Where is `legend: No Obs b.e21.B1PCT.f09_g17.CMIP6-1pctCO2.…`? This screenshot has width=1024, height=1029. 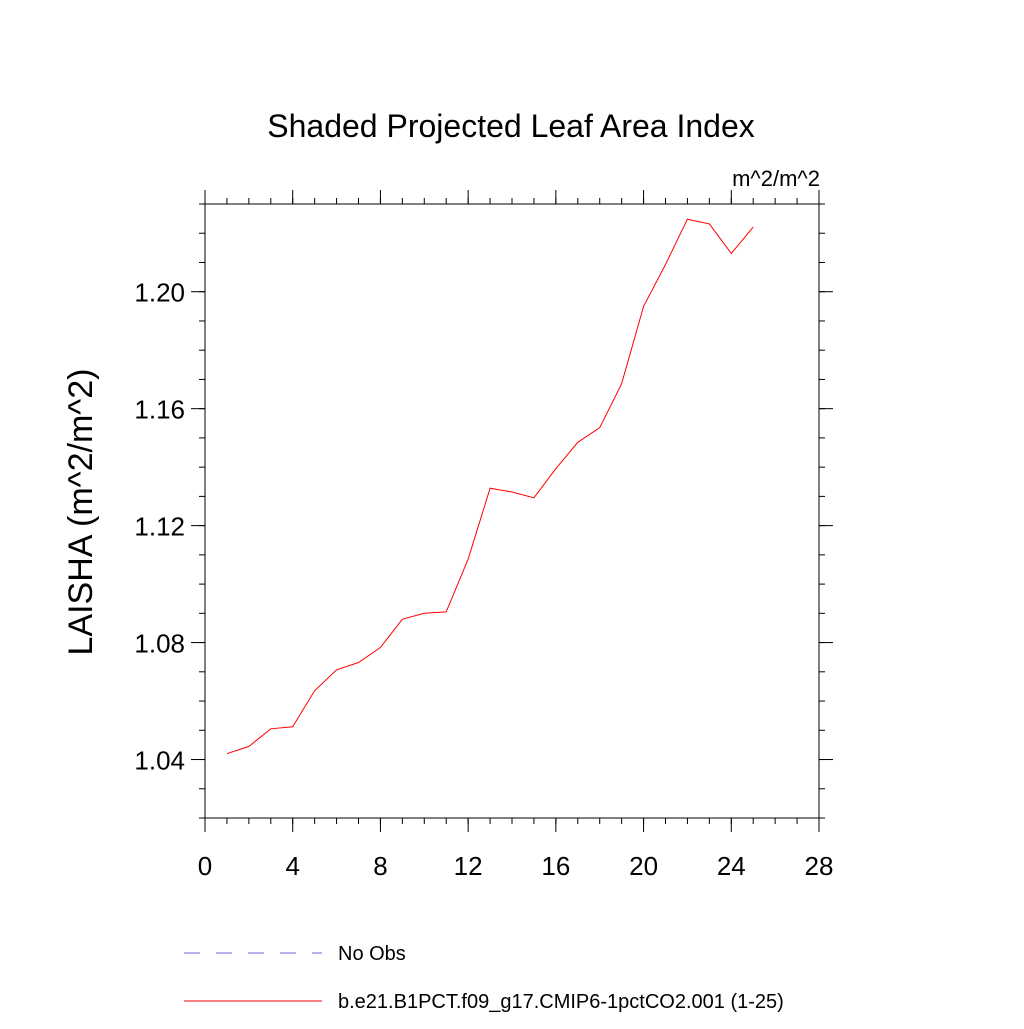 legend: No Obs b.e21.B1PCT.f09_g17.CMIP6-1pctCO2.… is located at coordinates (484, 978).